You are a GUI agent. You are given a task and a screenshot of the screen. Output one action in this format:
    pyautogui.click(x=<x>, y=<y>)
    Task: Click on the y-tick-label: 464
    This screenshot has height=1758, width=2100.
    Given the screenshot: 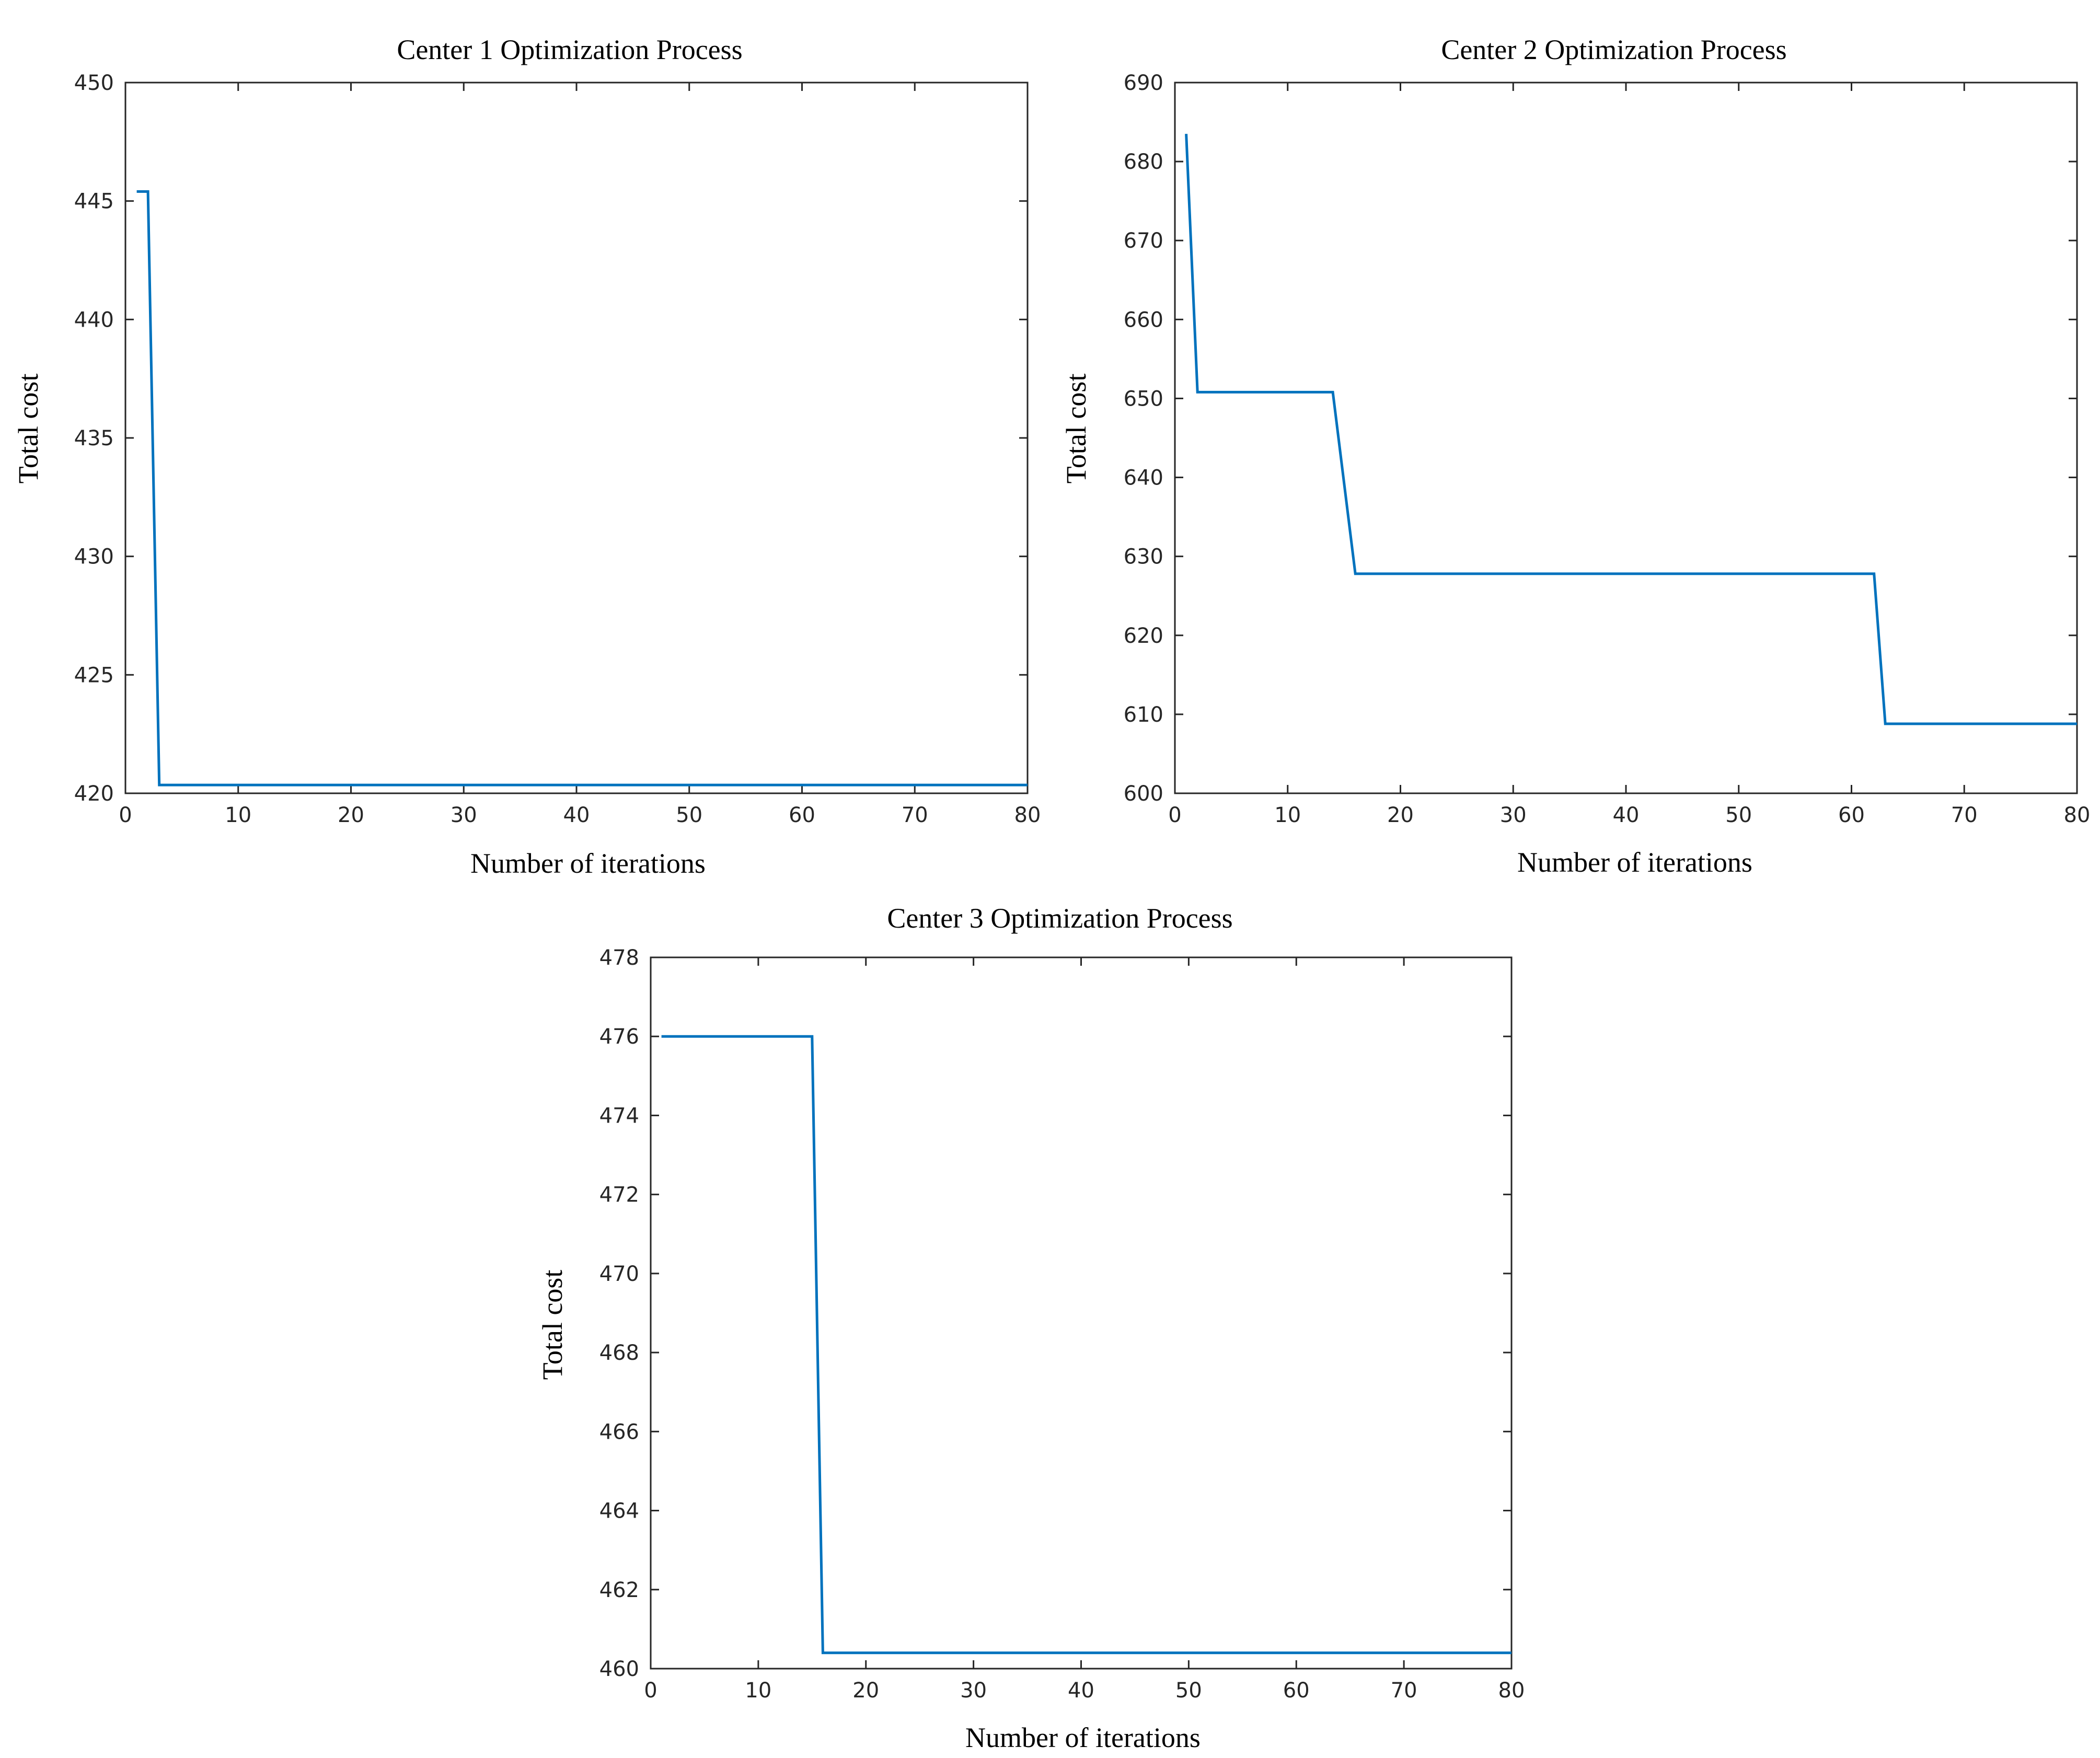 What is the action you would take?
    pyautogui.click(x=619, y=1511)
    